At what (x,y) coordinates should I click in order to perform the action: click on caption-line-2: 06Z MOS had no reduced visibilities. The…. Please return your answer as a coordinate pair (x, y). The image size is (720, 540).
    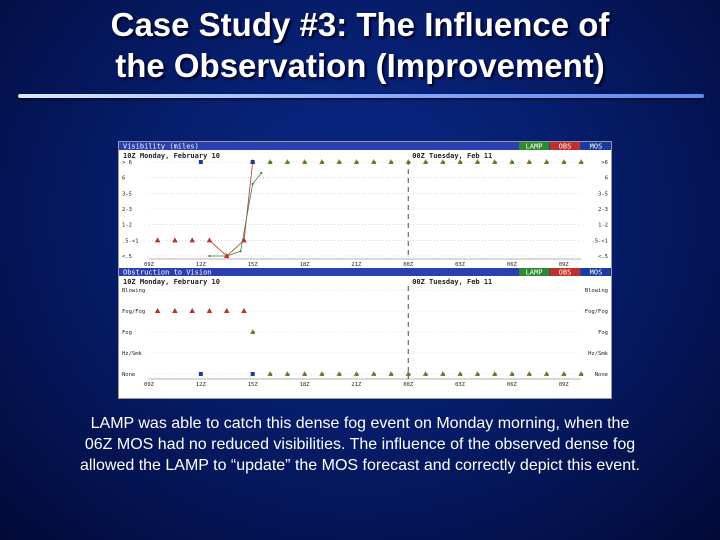
    Looking at the image, I should click on (360, 444).